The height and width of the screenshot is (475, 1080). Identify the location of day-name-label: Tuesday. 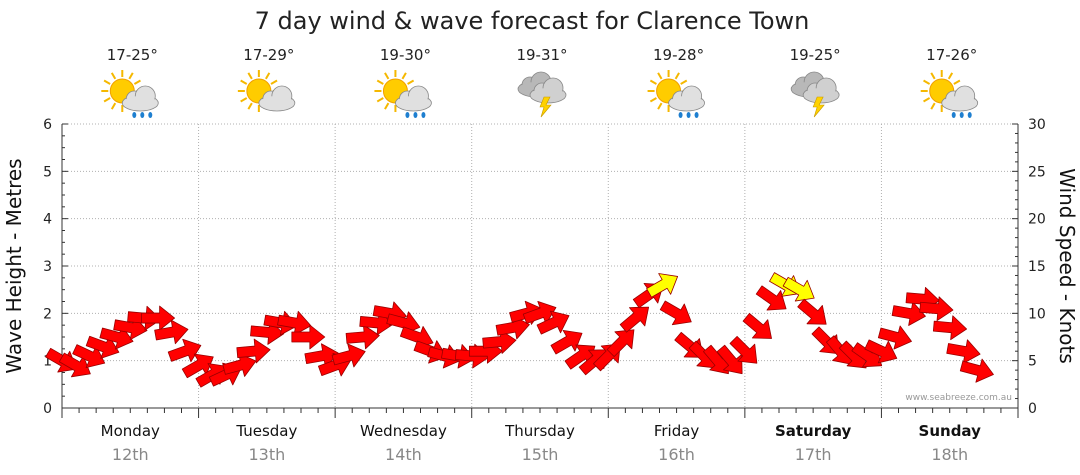
(266, 431).